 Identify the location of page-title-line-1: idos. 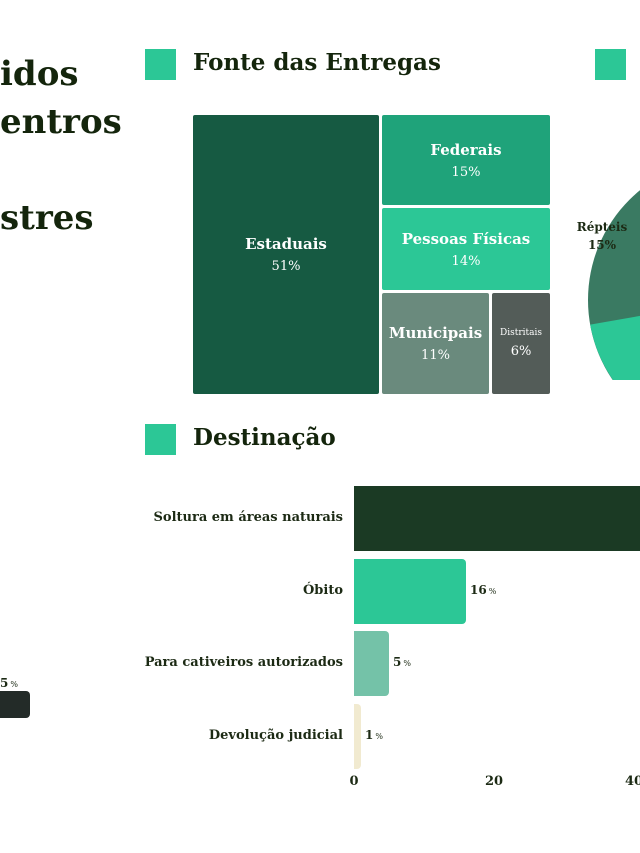
(39, 74).